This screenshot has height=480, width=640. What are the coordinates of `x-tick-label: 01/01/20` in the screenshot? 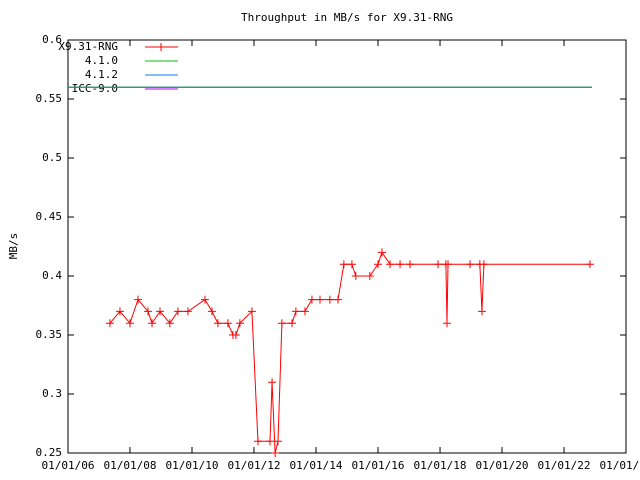 It's located at (501, 465).